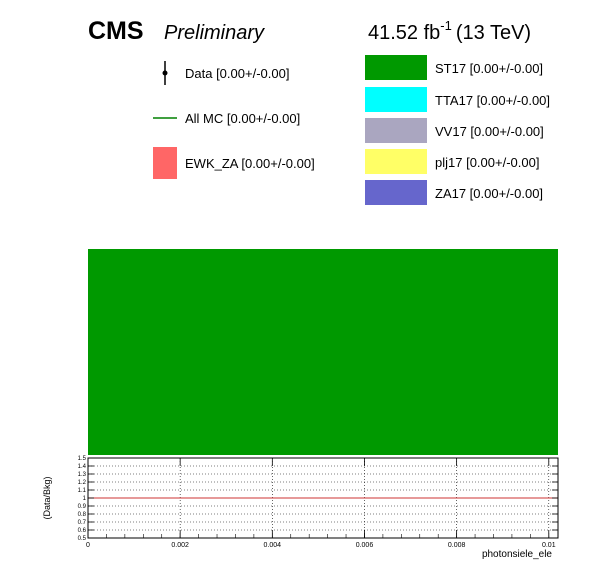 This screenshot has height=572, width=596. Describe the element at coordinates (88, 545) in the screenshot. I see `ratio-x-tick-label: 0` at that location.